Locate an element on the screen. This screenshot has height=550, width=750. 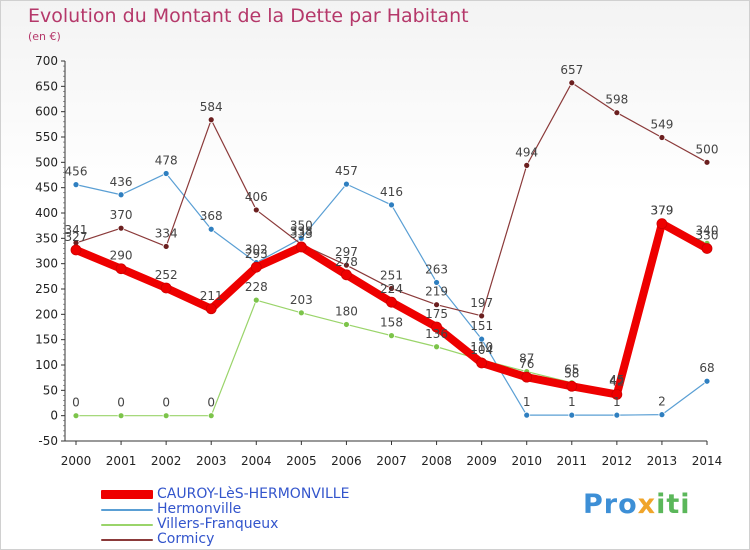
data-label-villers-franqueux: 379 is located at coordinates (661, 211).